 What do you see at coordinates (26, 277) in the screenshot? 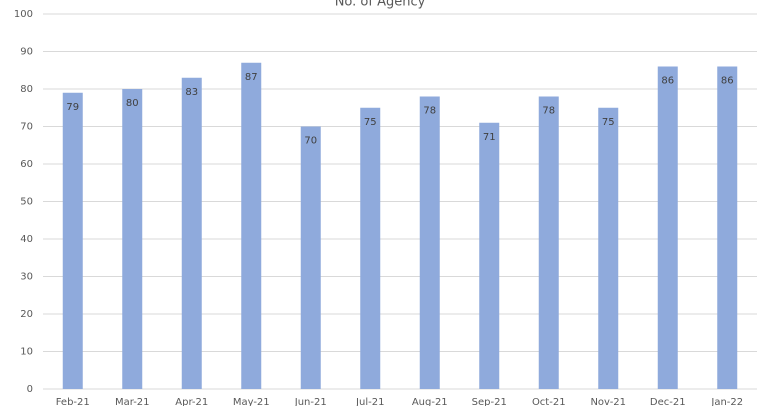
I see `y-tick-label: 30` at bounding box center [26, 277].